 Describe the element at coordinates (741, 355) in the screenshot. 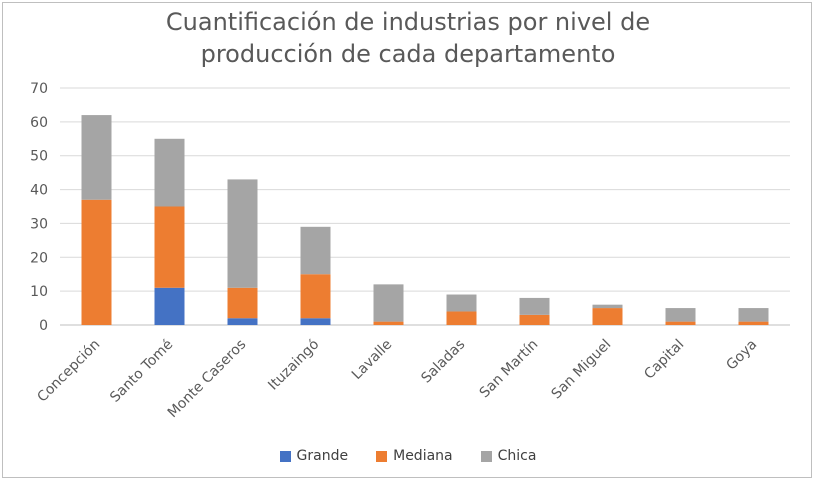

I see `x-tick-label: Goya` at that location.